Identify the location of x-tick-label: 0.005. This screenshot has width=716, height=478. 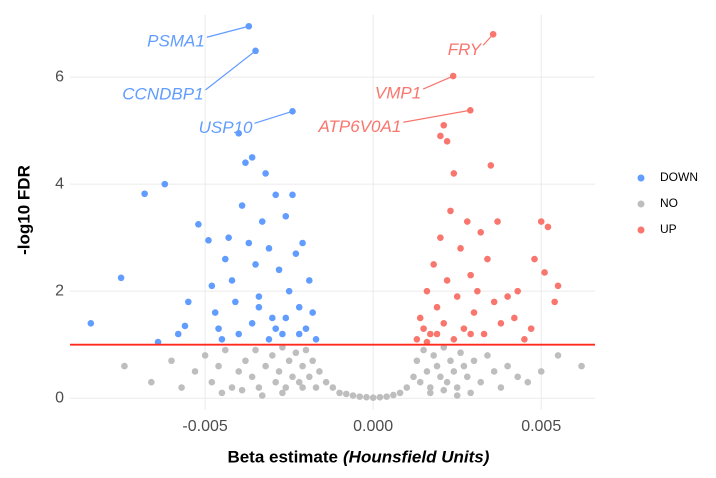
(541, 426).